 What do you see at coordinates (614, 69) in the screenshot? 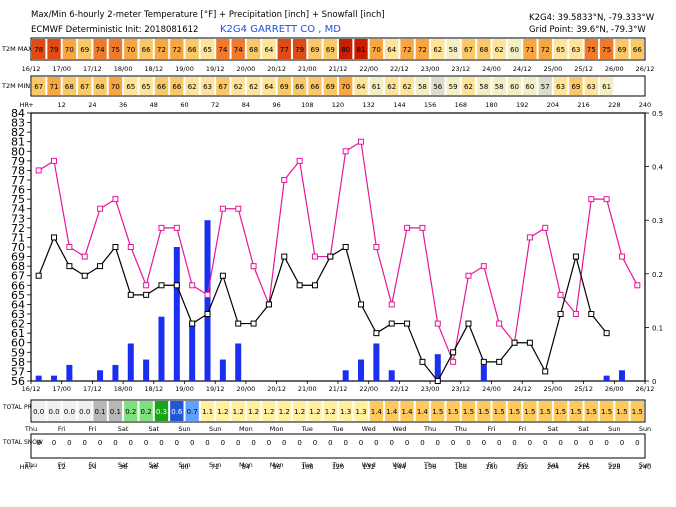
I see `strip-date-label: 26/00` at bounding box center [614, 69].